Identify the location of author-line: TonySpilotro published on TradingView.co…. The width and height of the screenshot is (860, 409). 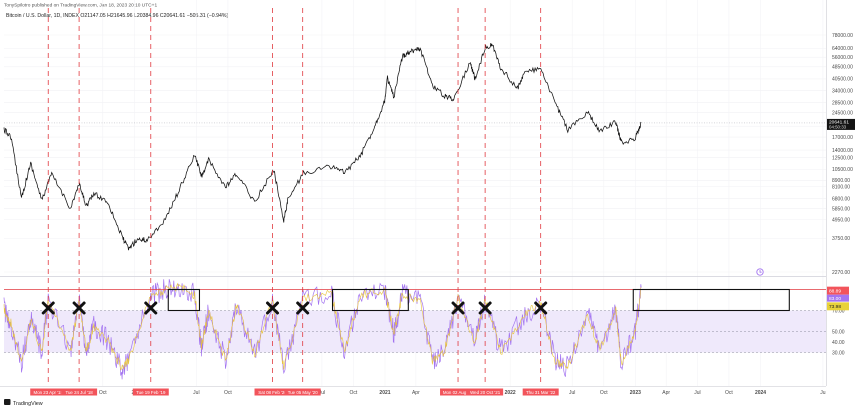
(80, 6).